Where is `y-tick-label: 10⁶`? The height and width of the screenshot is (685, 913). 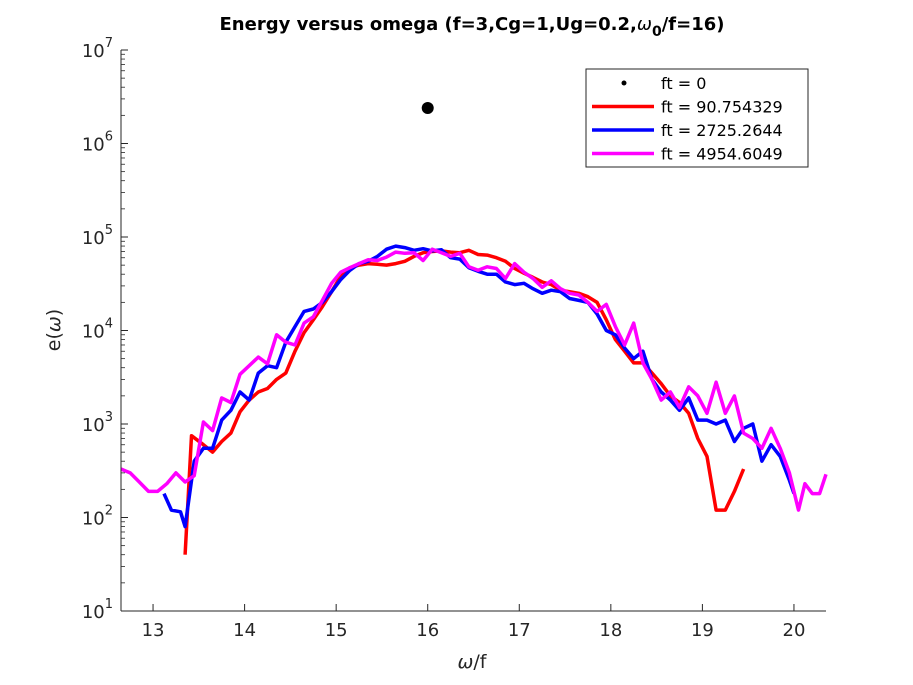 y-tick-label: 10⁶ is located at coordinates (97, 143).